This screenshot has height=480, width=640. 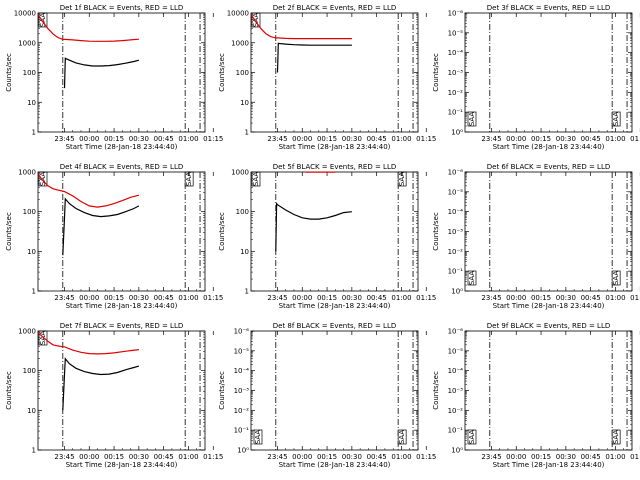 What do you see at coordinates (456, 93) in the screenshot?
I see `y-tick-label: 10⁻²` at bounding box center [456, 93].